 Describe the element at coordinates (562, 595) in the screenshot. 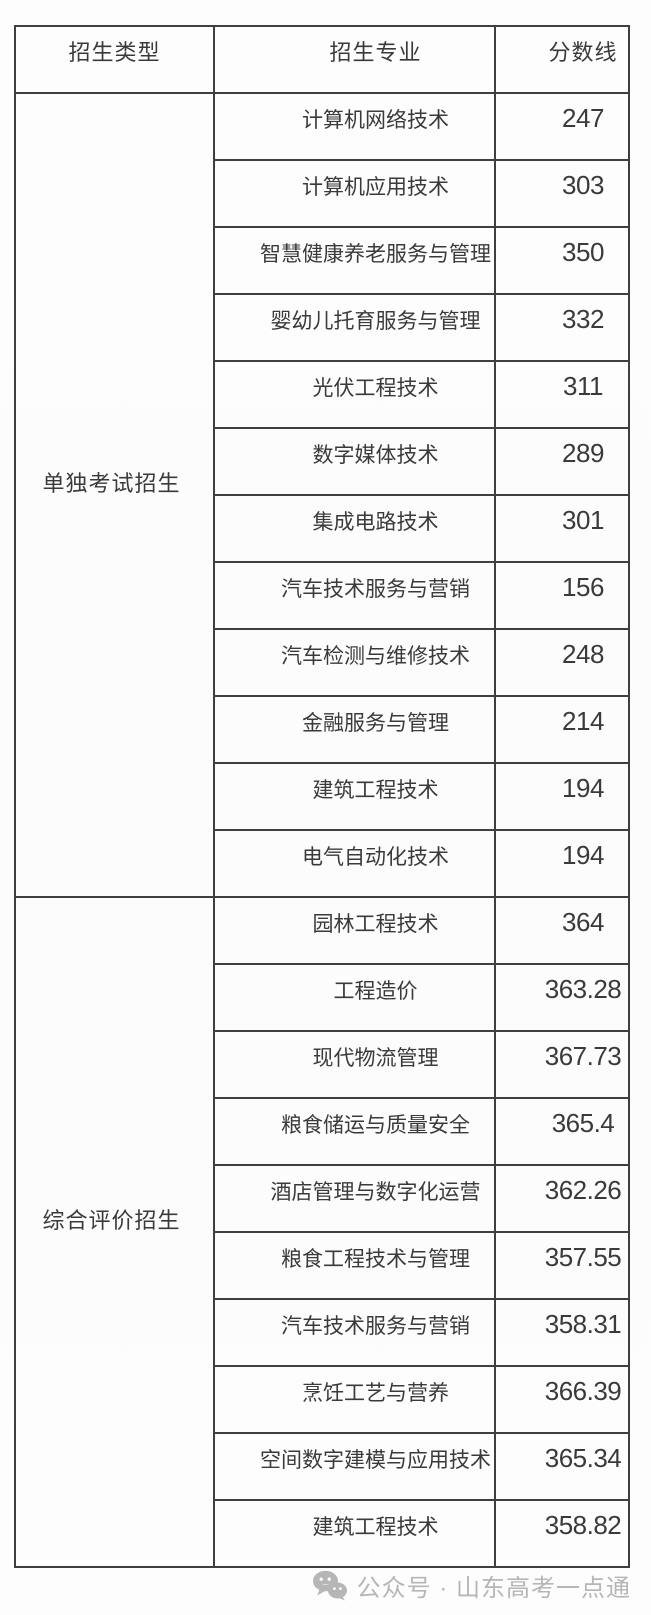

I see `score-cell: 156` at that location.